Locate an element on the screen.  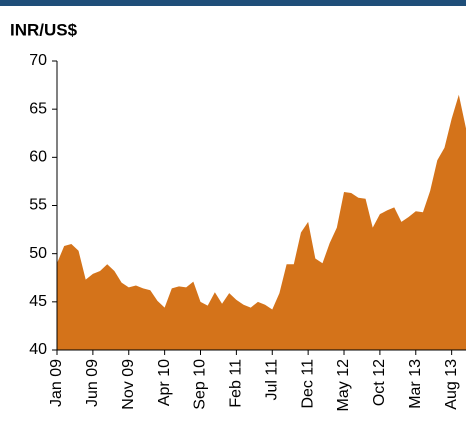
y-tick-label: 65 is located at coordinates (38, 108).